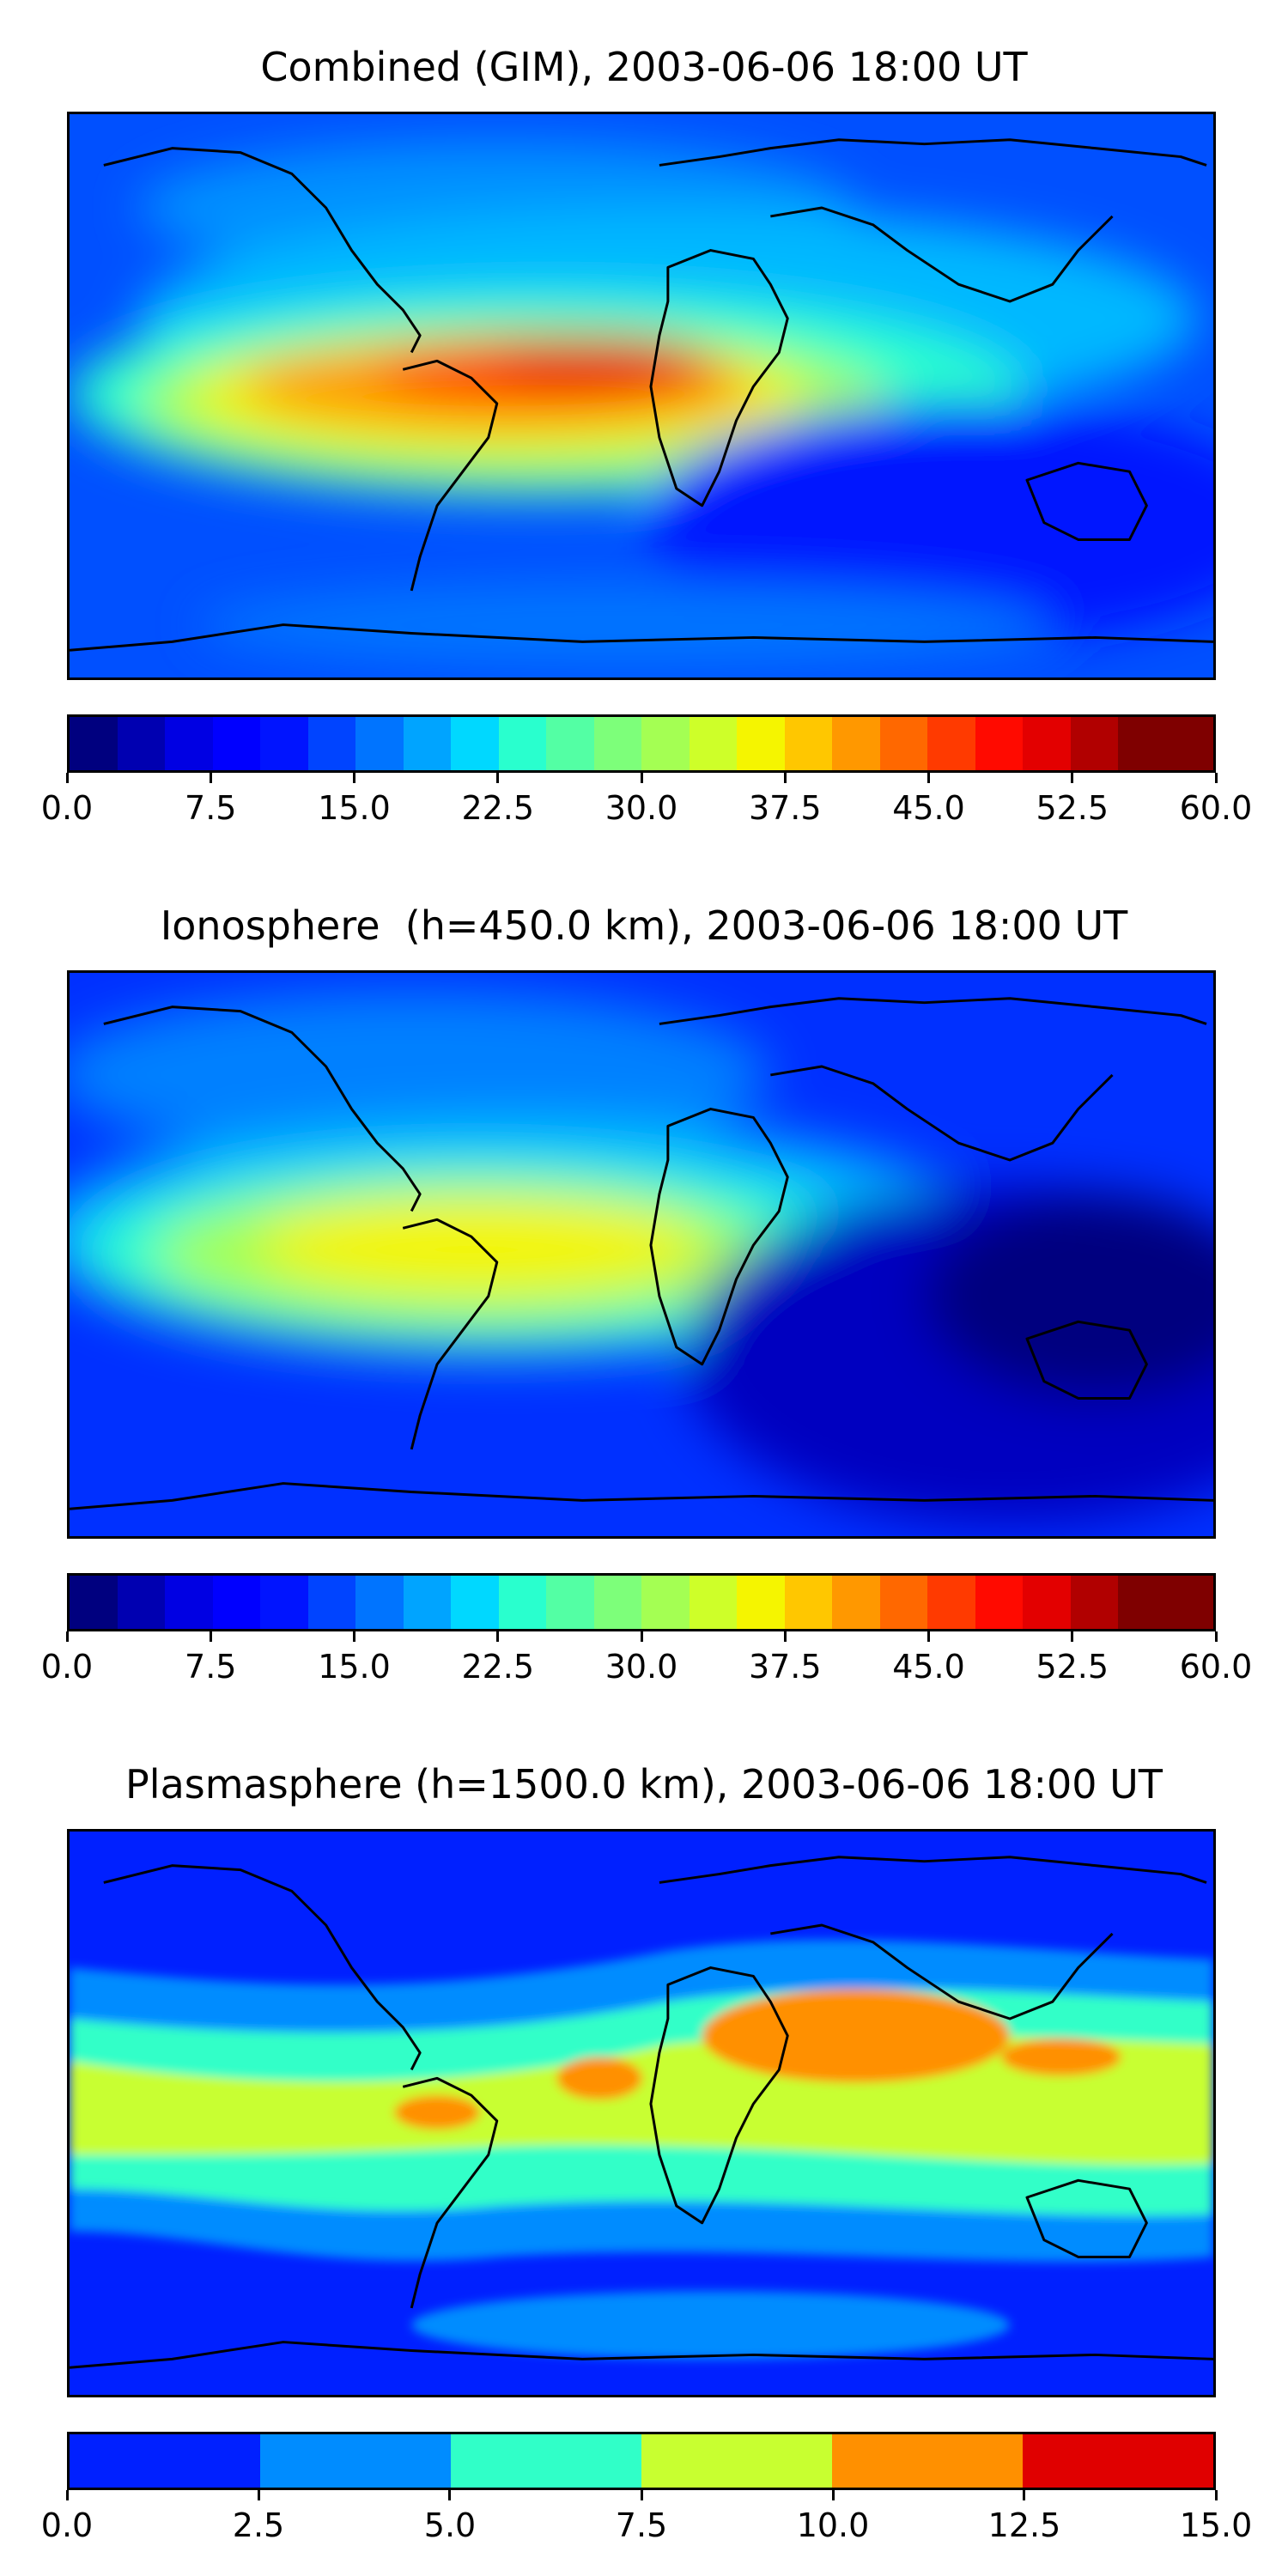 The height and width of the screenshot is (2576, 1288). Describe the element at coordinates (833, 2525) in the screenshot. I see `colorbar-tick-label: 10.0` at that location.